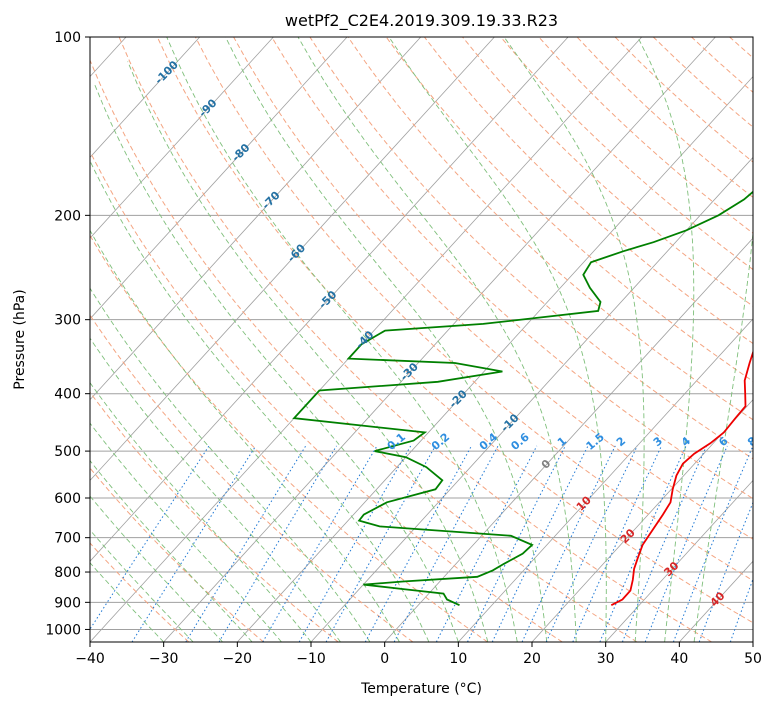 The image size is (775, 708). Describe the element at coordinates (67, 603) in the screenshot. I see `y-tick-label: 900` at that location.